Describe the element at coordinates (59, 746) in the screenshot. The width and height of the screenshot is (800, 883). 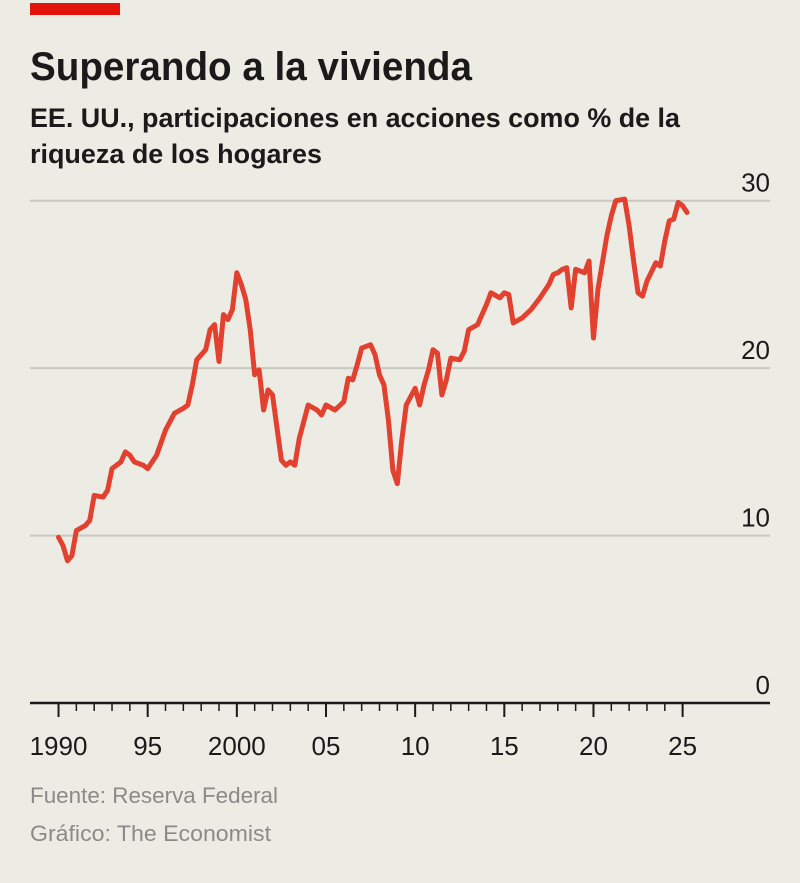
I see `x-tick-label: 1990` at that location.